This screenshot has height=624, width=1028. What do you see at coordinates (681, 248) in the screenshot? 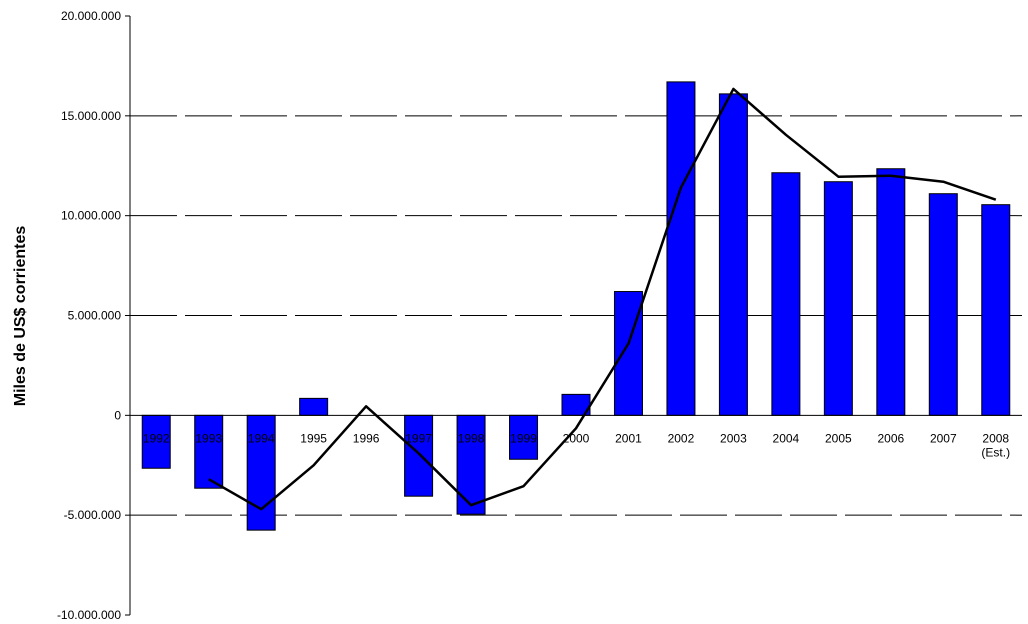
I see `bar-2002` at bounding box center [681, 248].